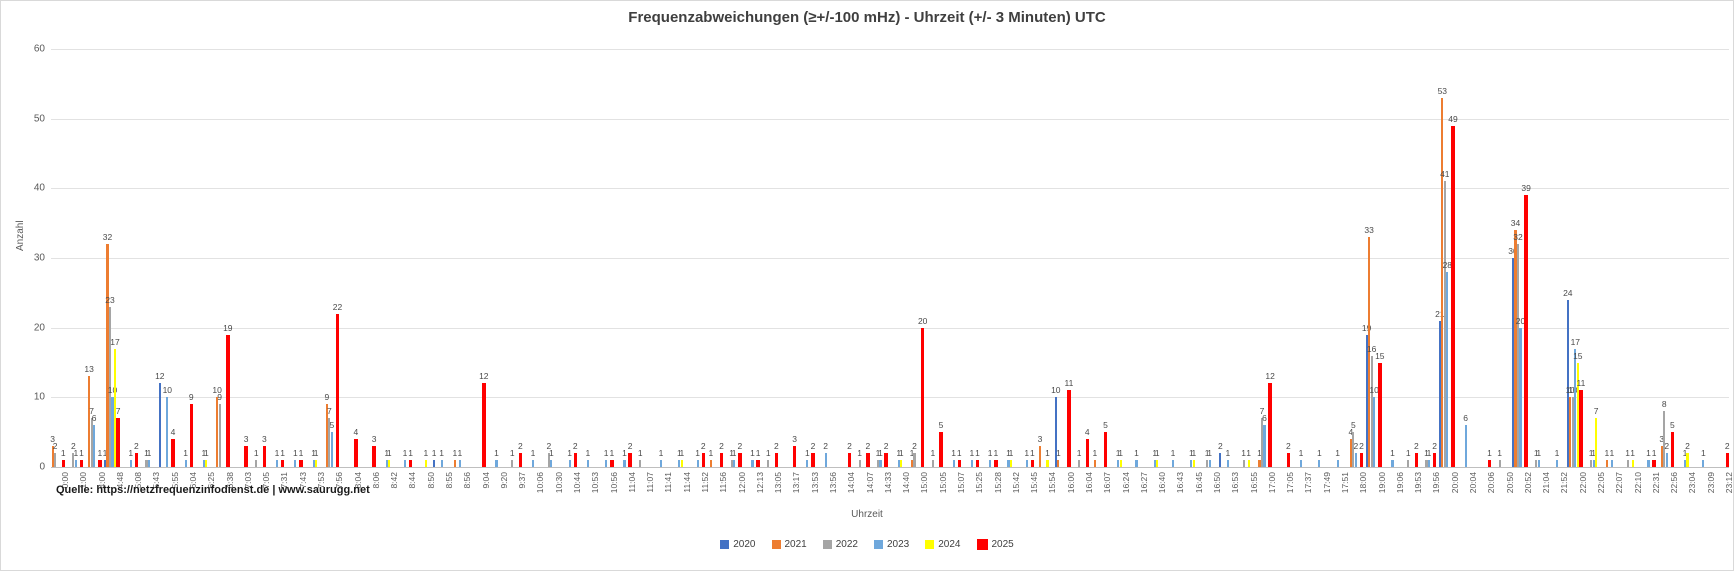 The width and height of the screenshot is (1734, 571). What do you see at coordinates (1374, 390) in the screenshot?
I see `data-label: 10` at bounding box center [1374, 390].